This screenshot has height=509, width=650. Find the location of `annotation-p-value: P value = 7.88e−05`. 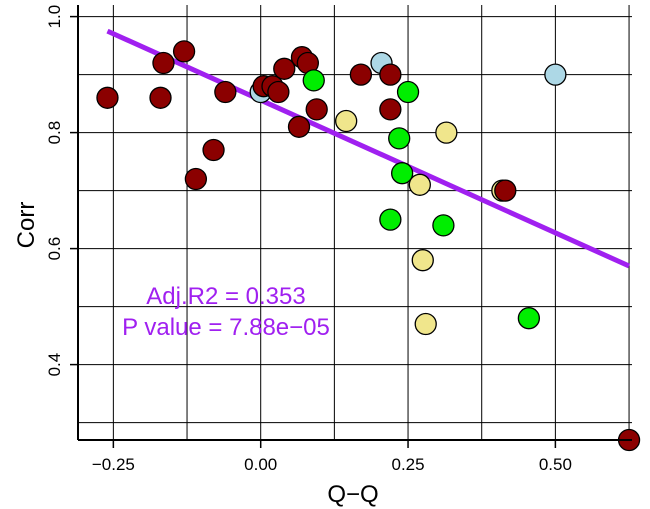

annotation-p-value: P value = 7.88e−05 is located at coordinates (226, 327).